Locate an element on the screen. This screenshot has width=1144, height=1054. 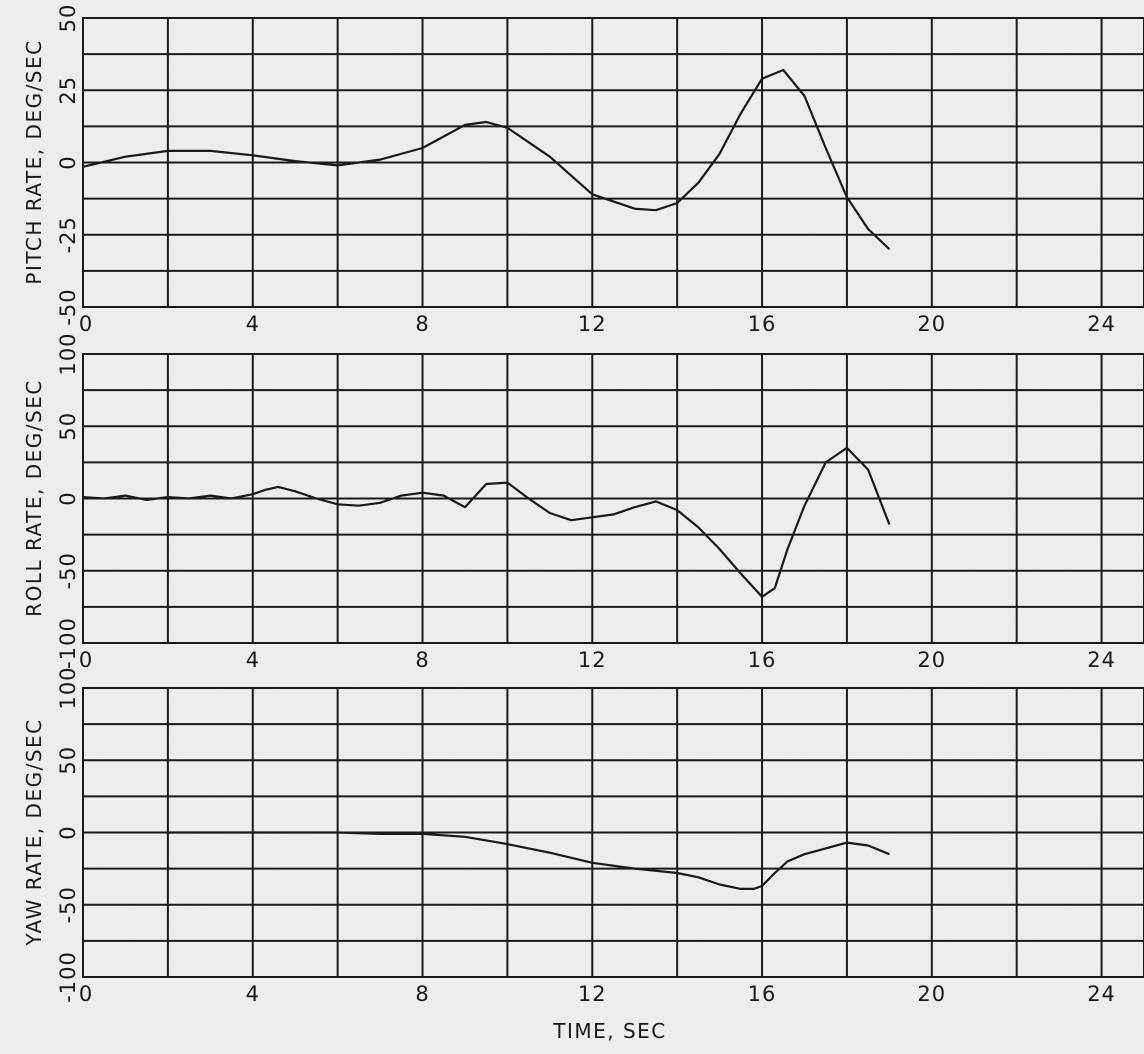
time-xlabel: TIME, SEC is located at coordinates (609, 1031).